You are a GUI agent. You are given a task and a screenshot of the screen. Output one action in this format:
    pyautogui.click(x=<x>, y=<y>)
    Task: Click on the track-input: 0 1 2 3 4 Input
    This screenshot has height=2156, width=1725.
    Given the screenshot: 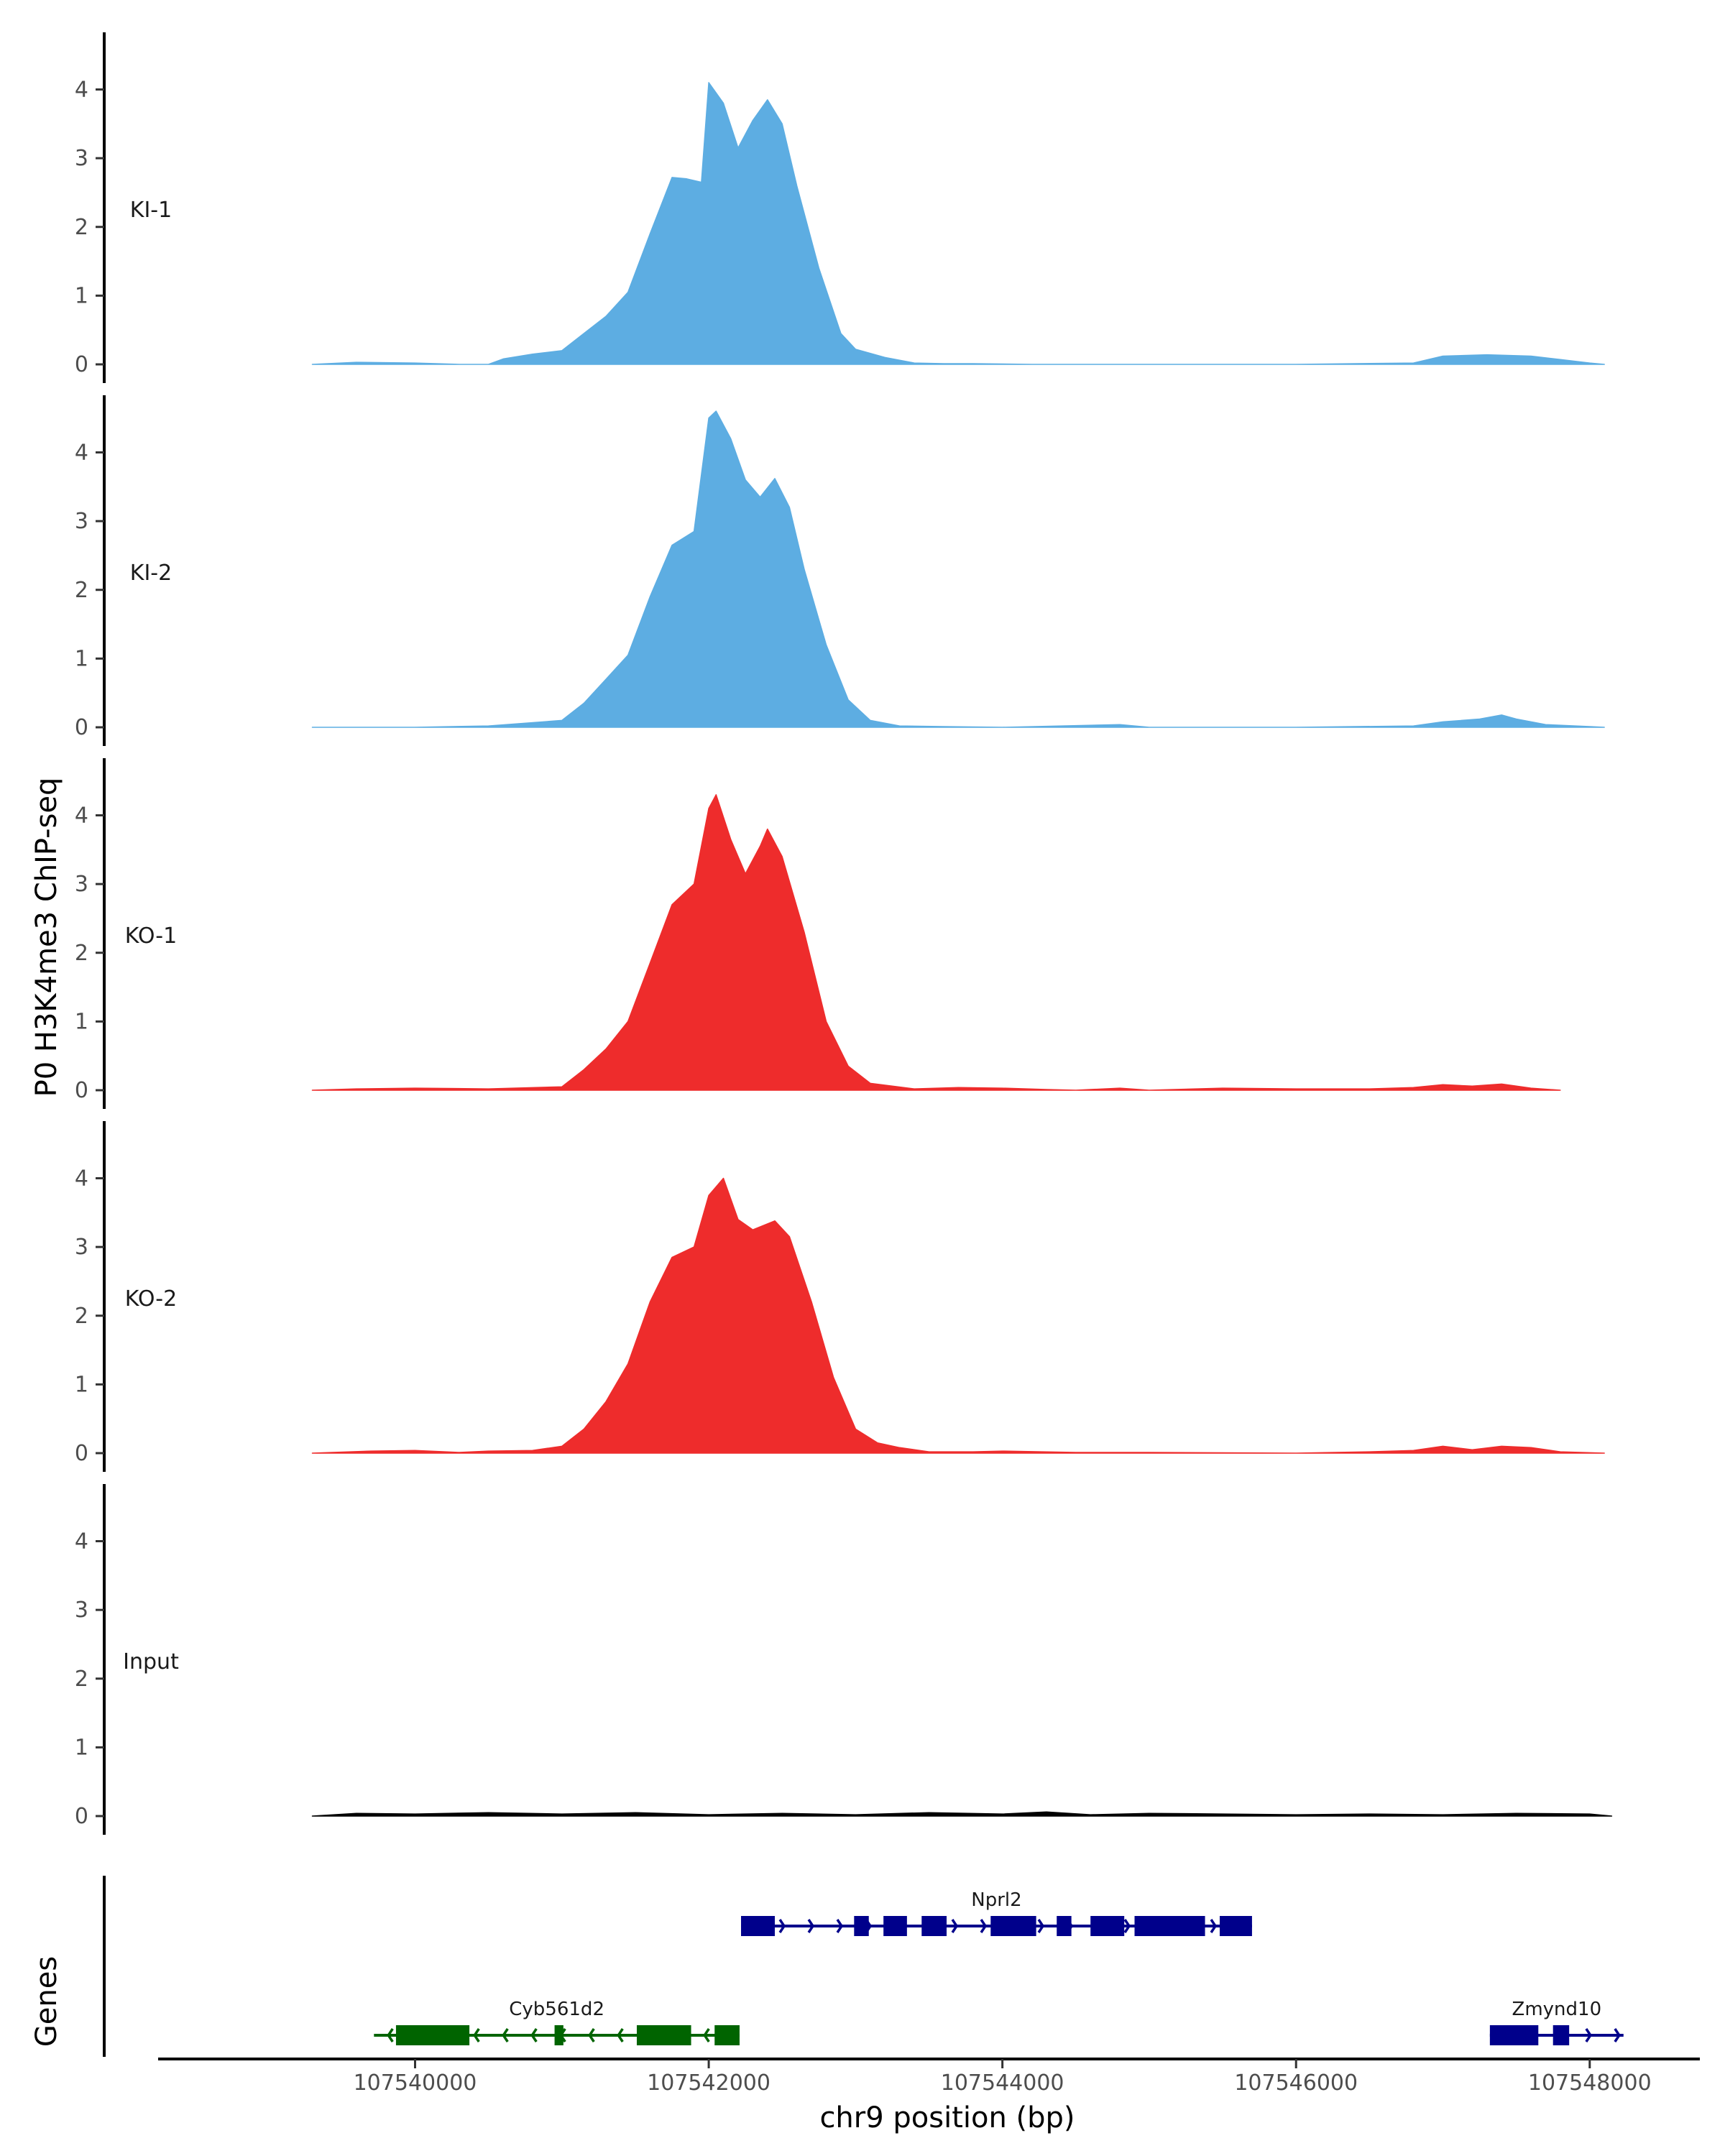 What is the action you would take?
    pyautogui.click(x=844, y=1659)
    